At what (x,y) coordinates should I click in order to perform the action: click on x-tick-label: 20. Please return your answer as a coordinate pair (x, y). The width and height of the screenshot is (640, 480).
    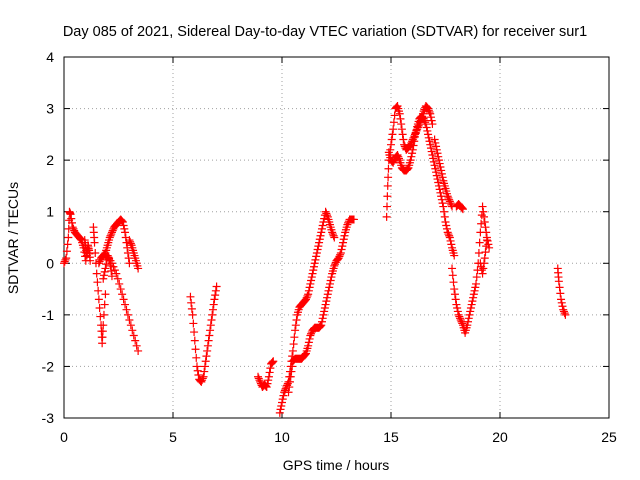
    Looking at the image, I should click on (500, 437).